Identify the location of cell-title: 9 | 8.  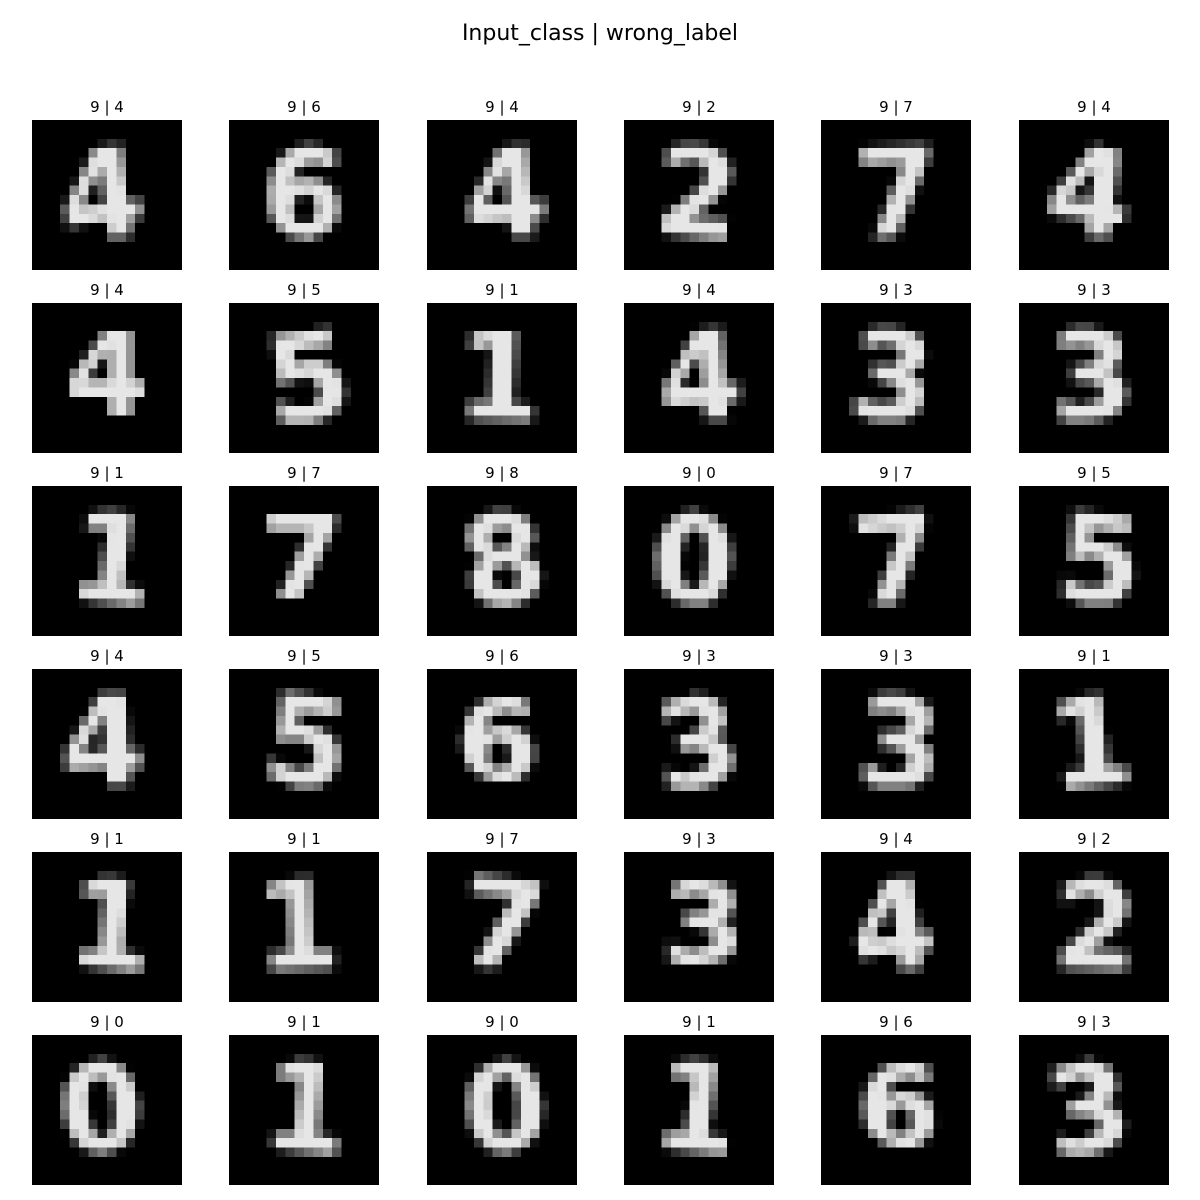
(502, 473).